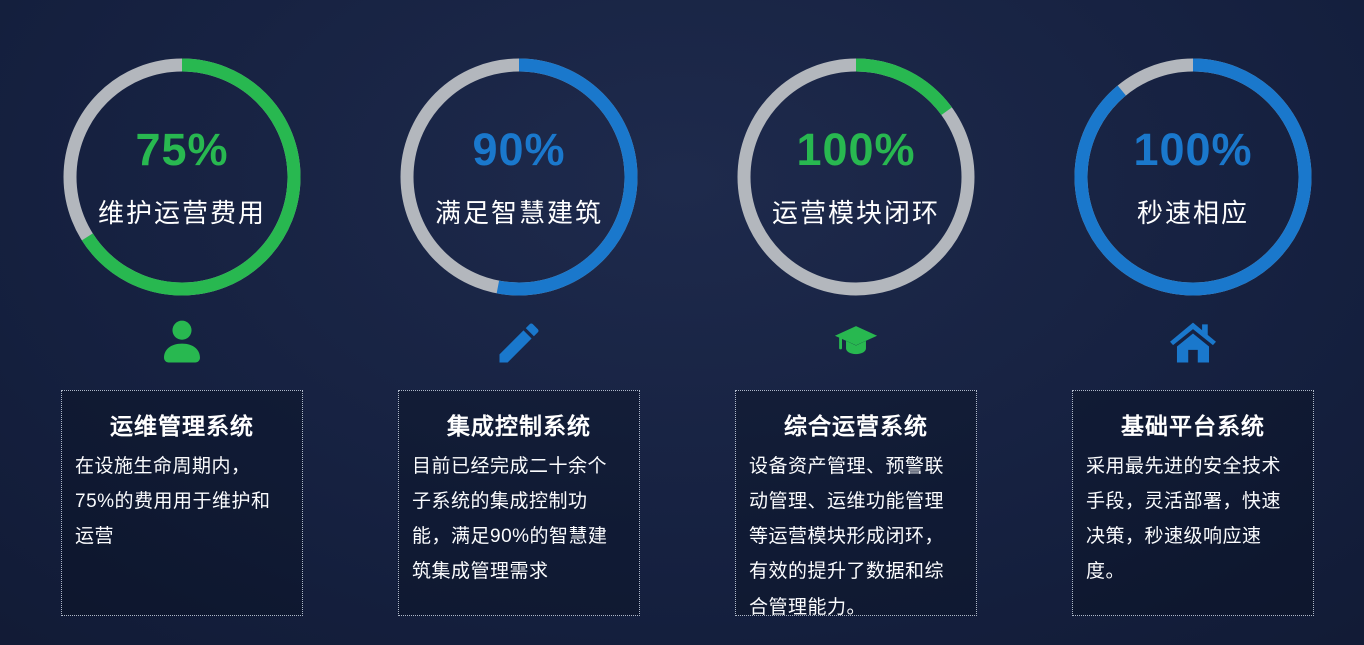 The image size is (1364, 645). I want to click on donut-chart-3: 100% 运营模块闭环, so click(856, 177).